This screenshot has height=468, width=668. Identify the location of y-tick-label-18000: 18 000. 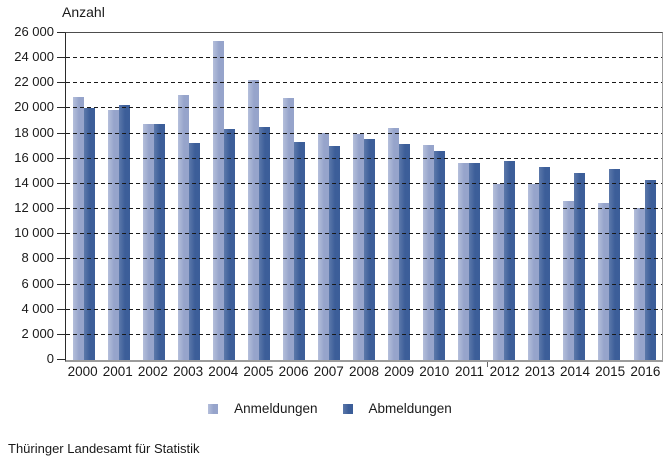
(34, 132).